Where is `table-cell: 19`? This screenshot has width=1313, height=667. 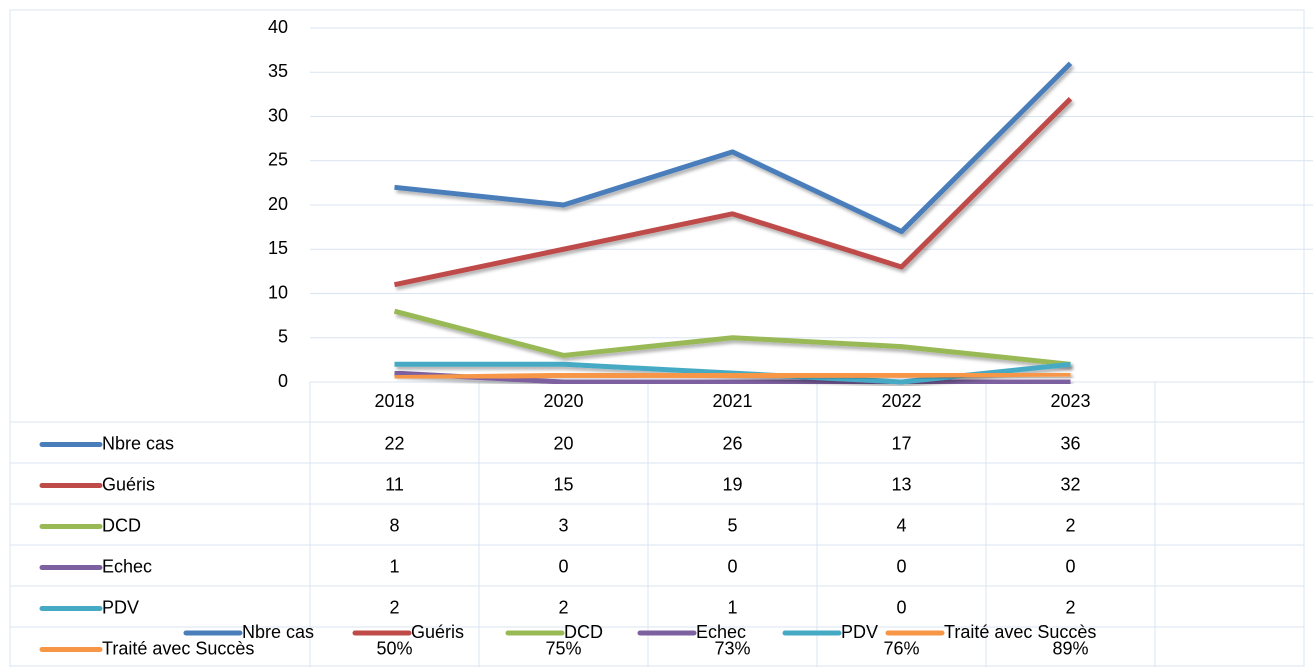 table-cell: 19 is located at coordinates (732, 484).